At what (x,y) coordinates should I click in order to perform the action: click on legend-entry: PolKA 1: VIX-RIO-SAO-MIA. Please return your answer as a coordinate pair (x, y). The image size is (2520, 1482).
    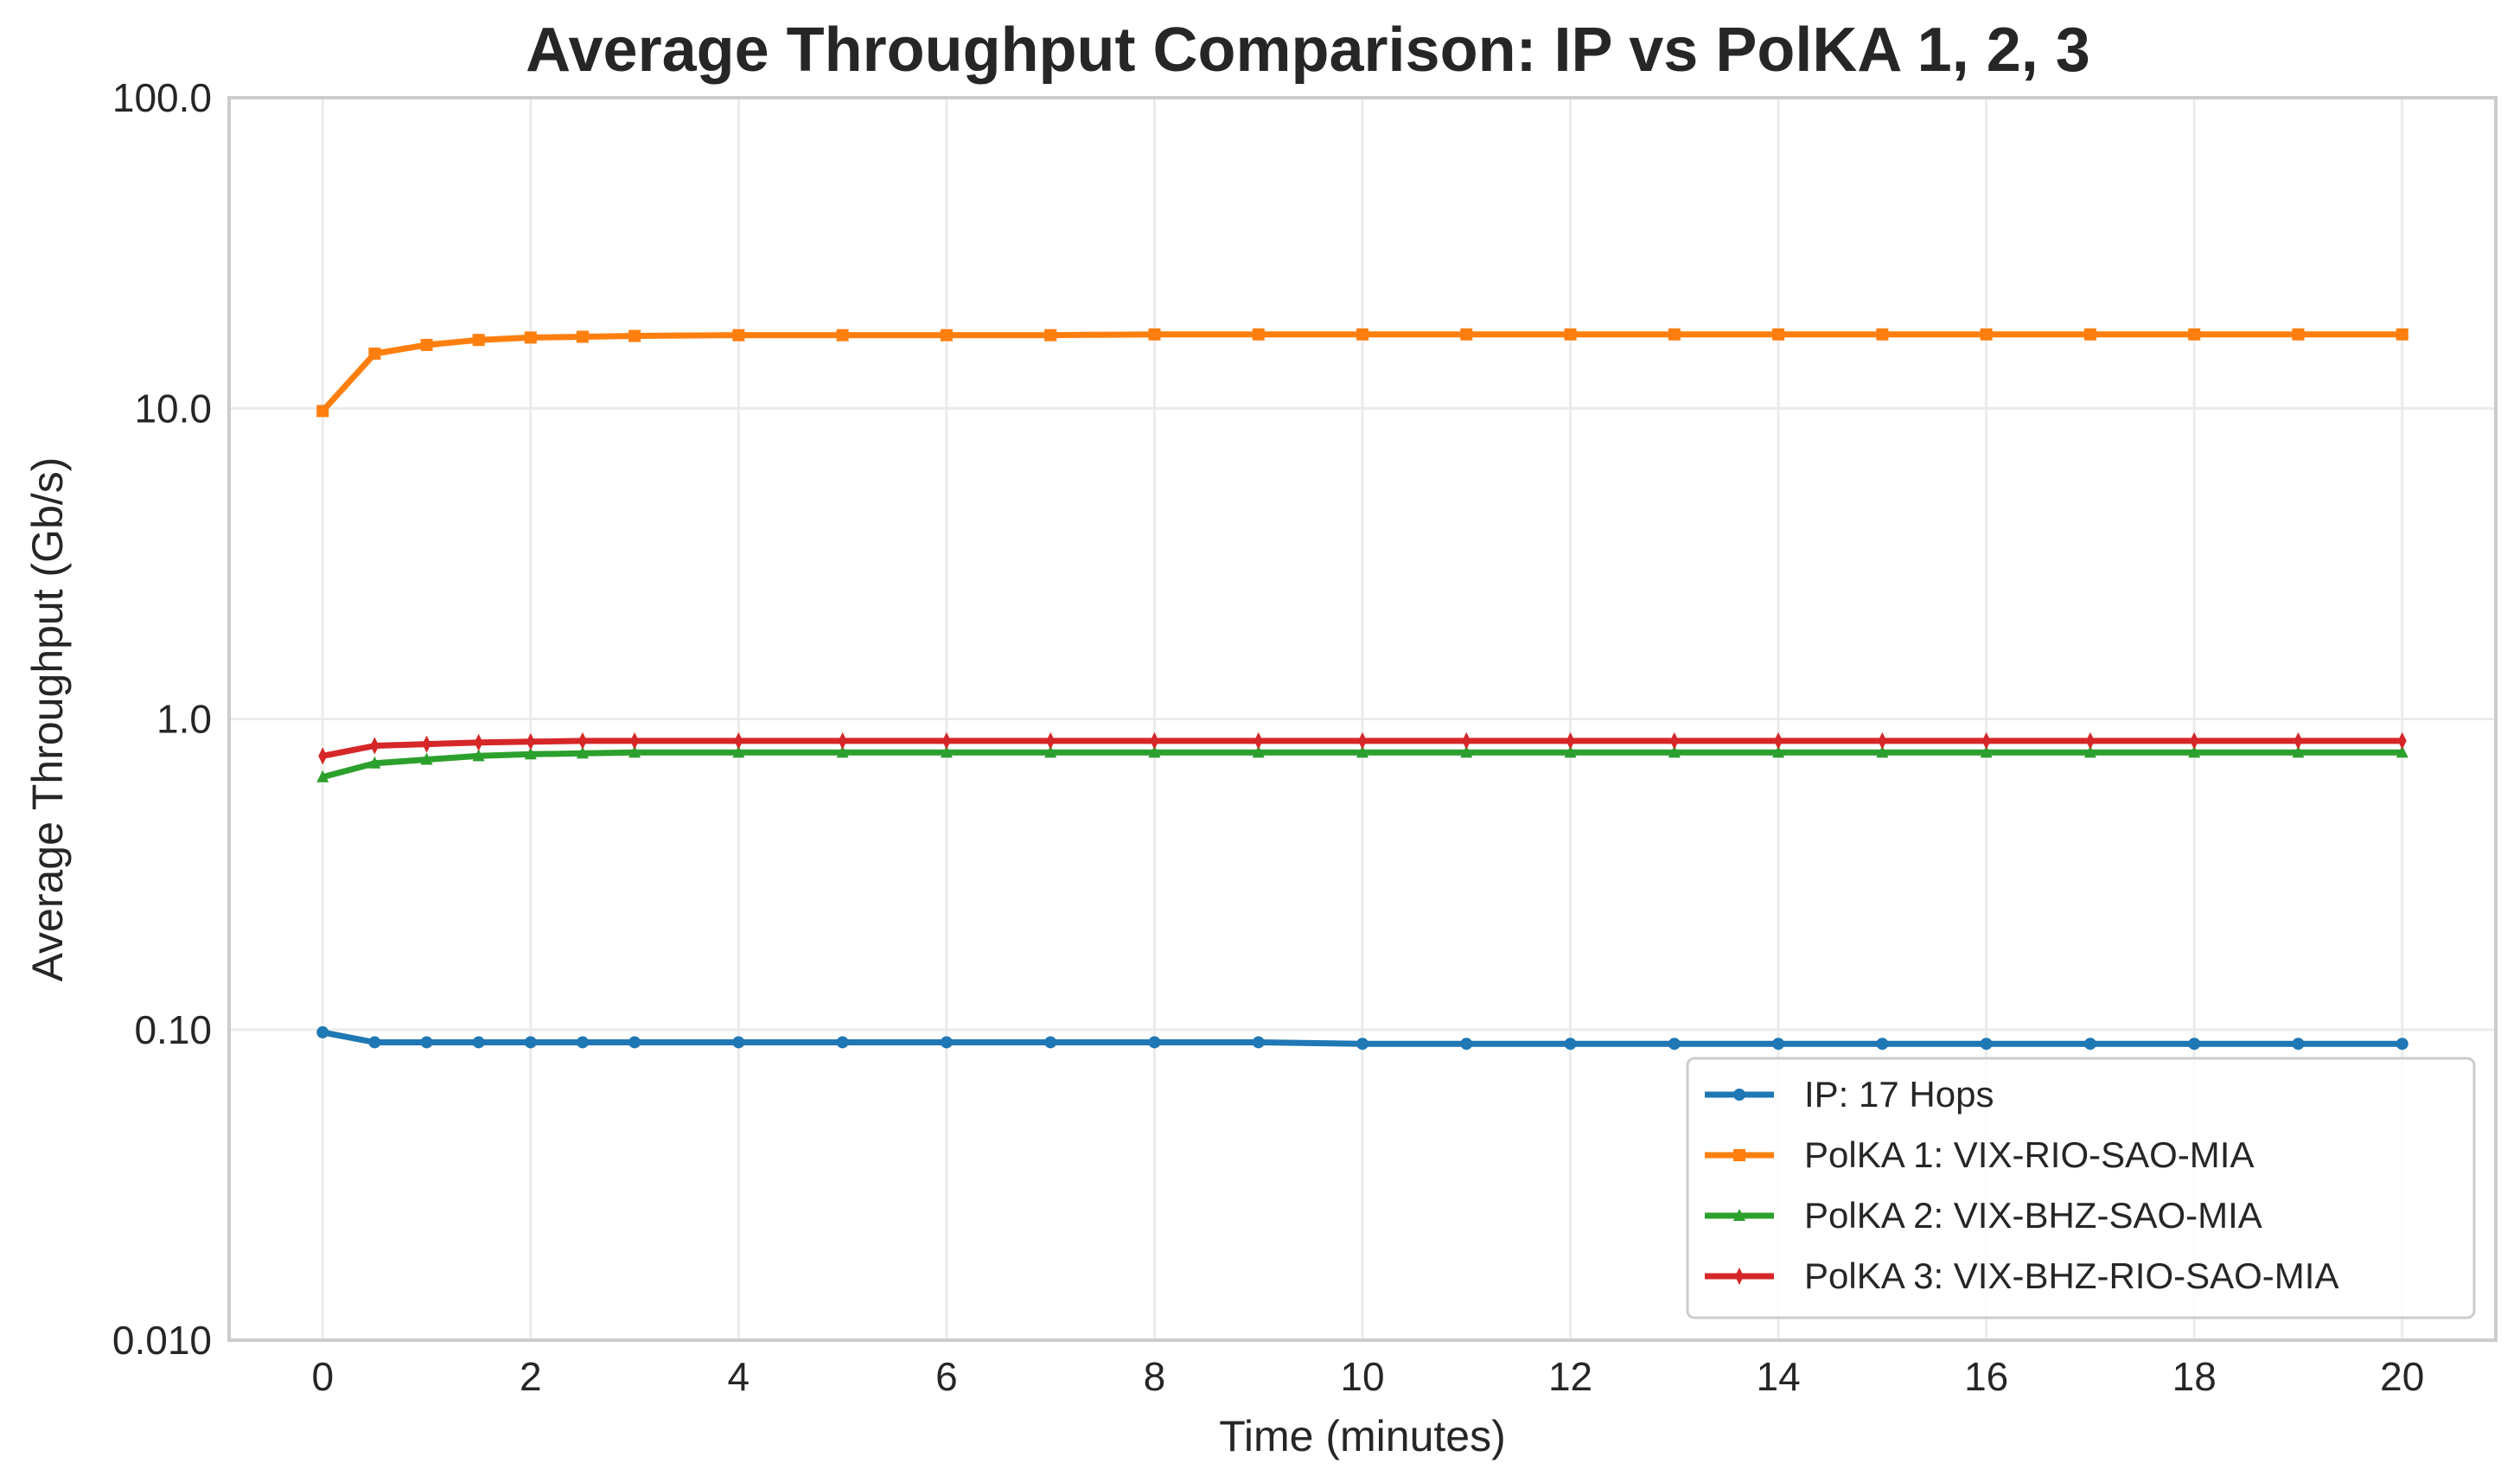
    Looking at the image, I should click on (1979, 1154).